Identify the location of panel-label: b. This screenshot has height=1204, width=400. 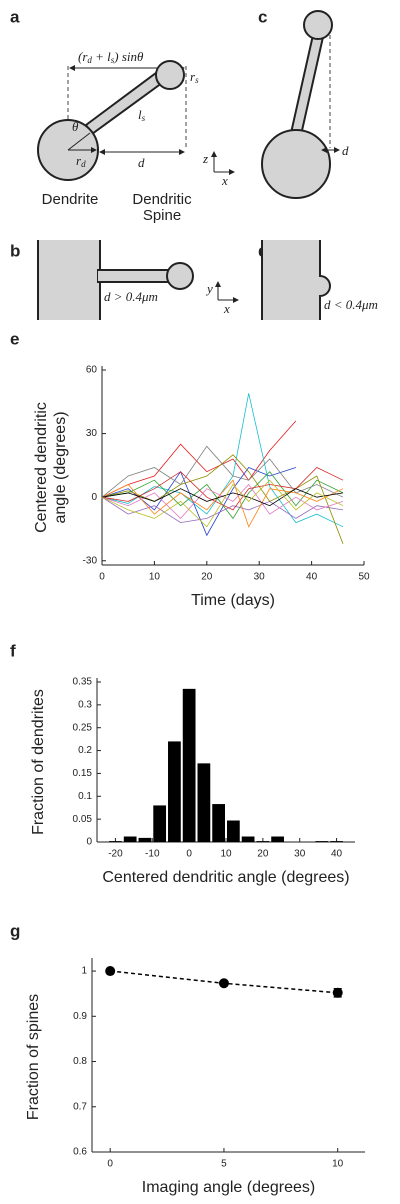
(15, 250).